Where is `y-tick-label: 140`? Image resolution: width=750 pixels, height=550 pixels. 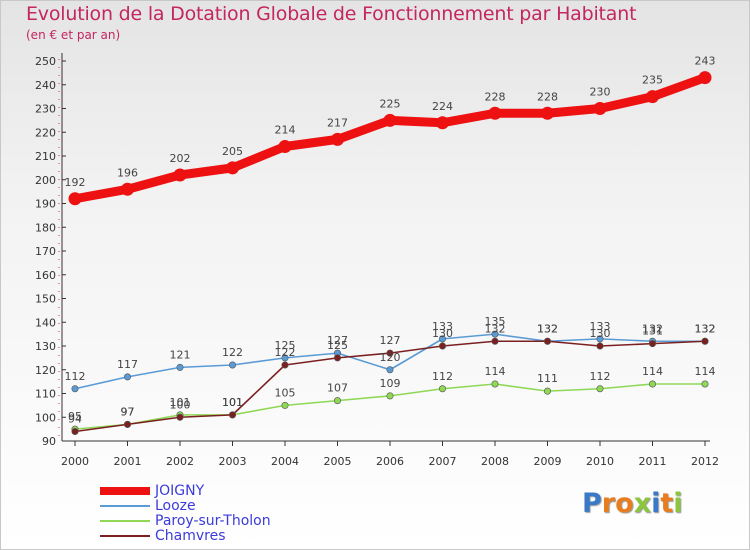
y-tick-label: 140 is located at coordinates (45, 322).